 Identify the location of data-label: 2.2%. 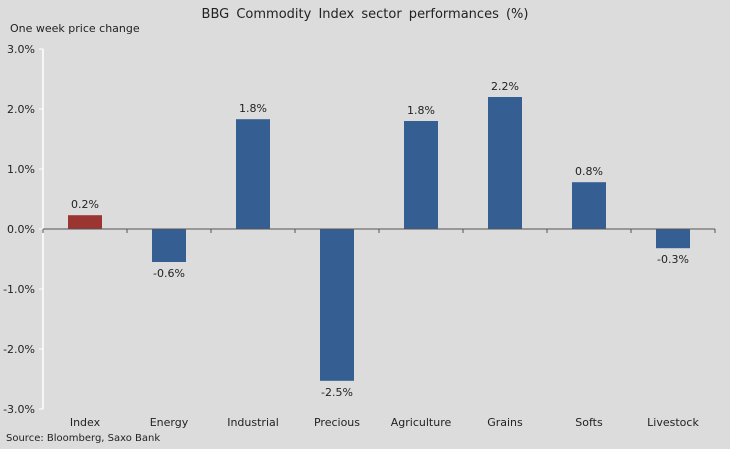
(505, 86).